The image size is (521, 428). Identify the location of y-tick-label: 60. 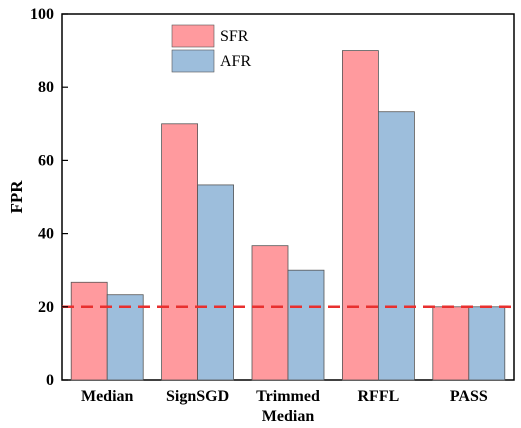
(46, 160).